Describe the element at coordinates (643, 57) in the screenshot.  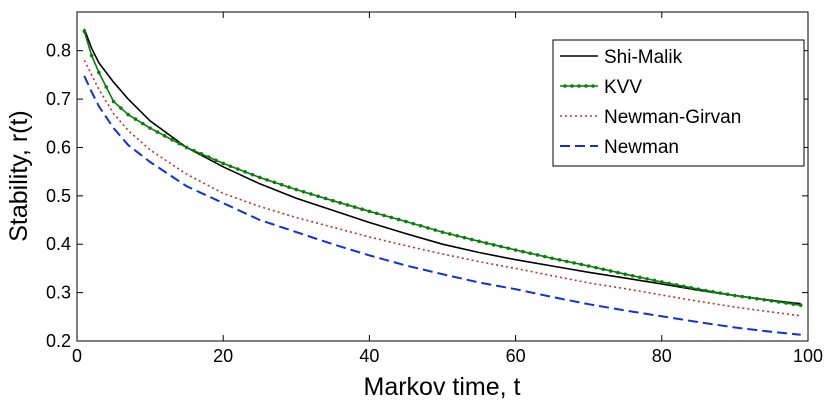
I see `legend-label: Shi-Malik` at that location.